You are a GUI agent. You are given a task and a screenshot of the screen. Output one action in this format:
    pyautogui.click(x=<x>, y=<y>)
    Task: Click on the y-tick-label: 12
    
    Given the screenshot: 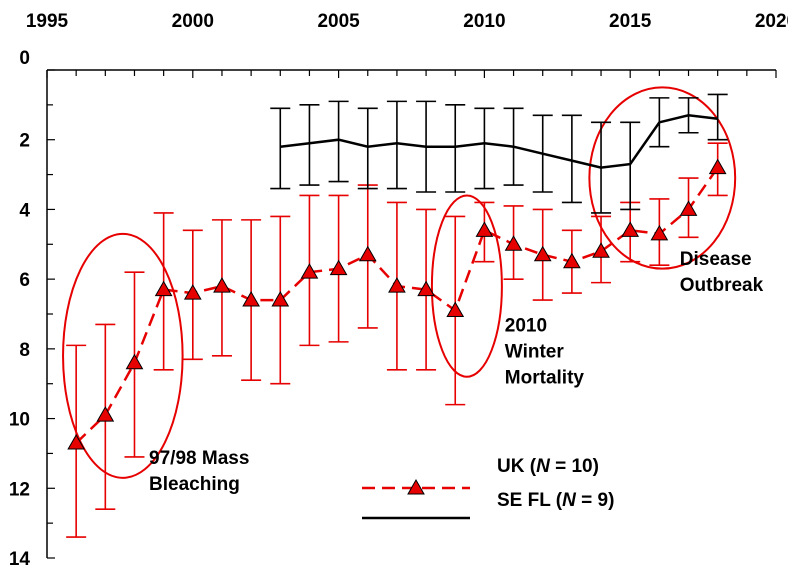 What is the action you would take?
    pyautogui.click(x=19, y=489)
    